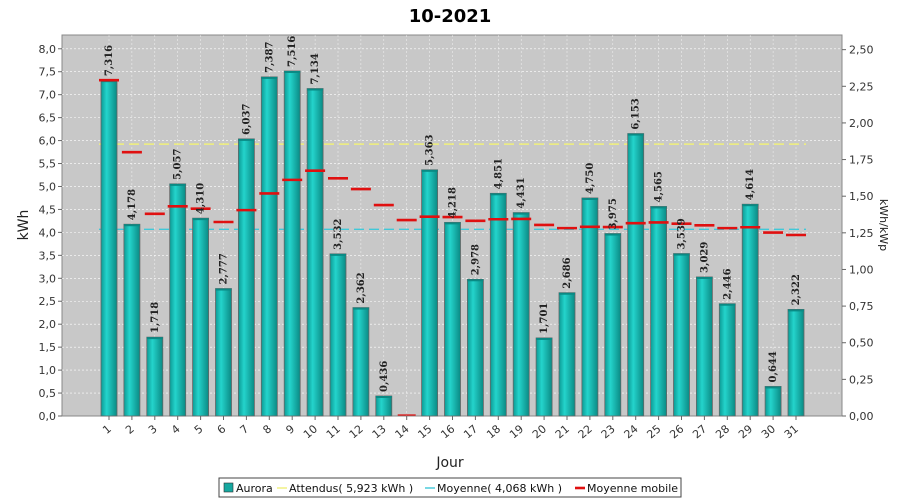 The width and height of the screenshot is (900, 504). What do you see at coordinates (544, 318) in the screenshot?
I see `data-label: 1,701` at bounding box center [544, 318].